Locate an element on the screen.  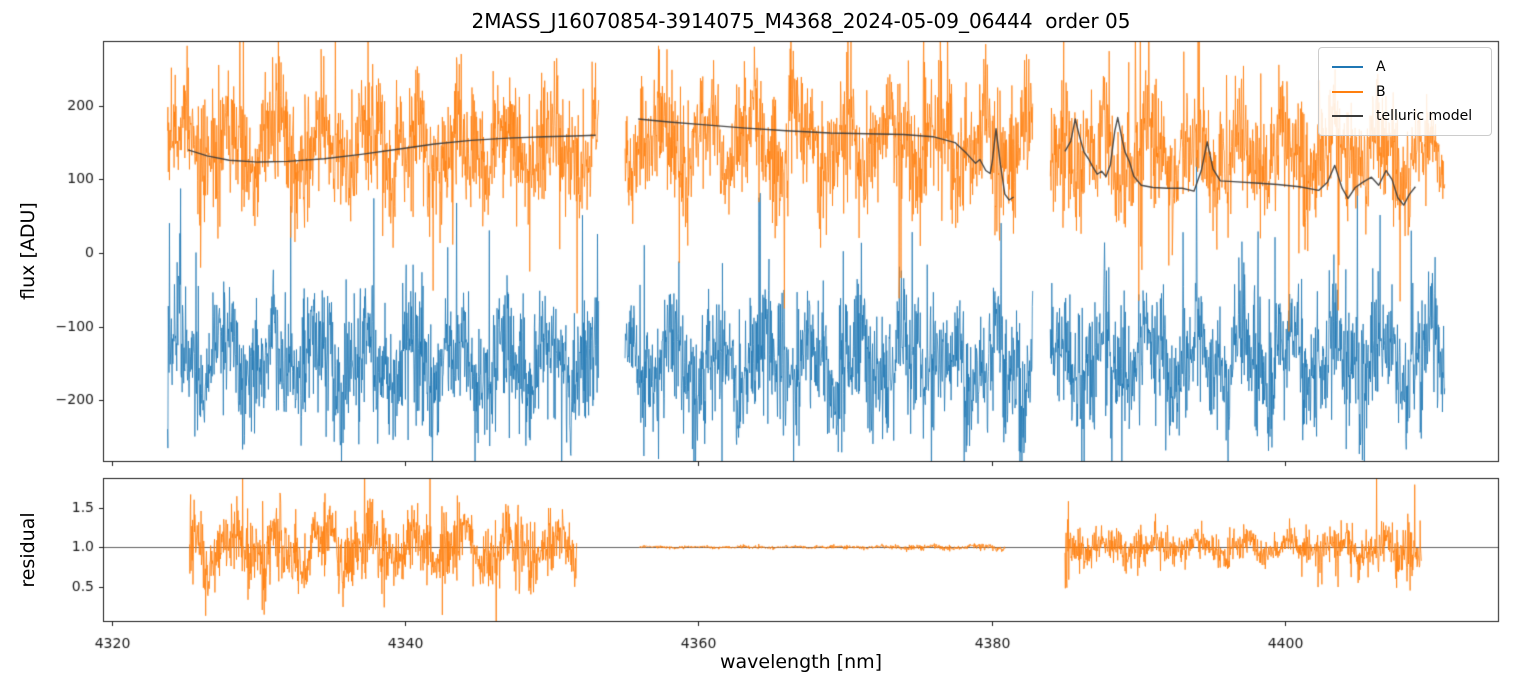
residual-axis-label: residual is located at coordinates (28, 550).